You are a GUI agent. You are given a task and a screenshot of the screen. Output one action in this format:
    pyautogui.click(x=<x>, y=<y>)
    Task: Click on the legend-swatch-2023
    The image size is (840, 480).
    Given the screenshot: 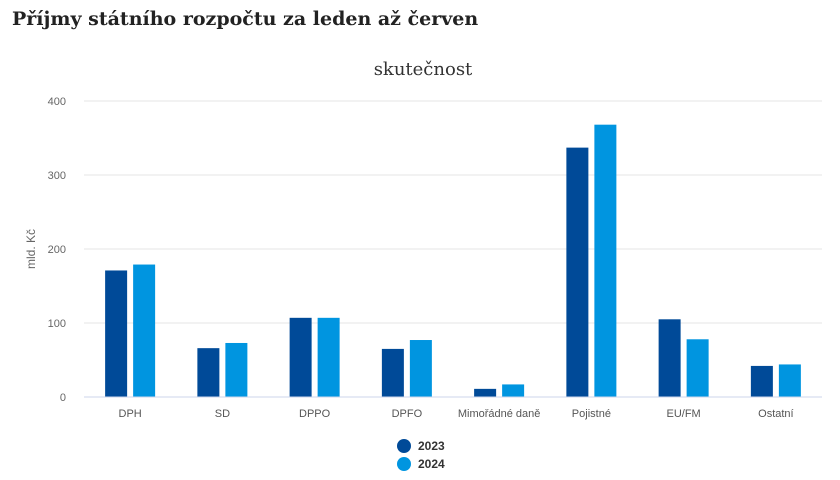 What is the action you would take?
    pyautogui.click(x=404, y=446)
    